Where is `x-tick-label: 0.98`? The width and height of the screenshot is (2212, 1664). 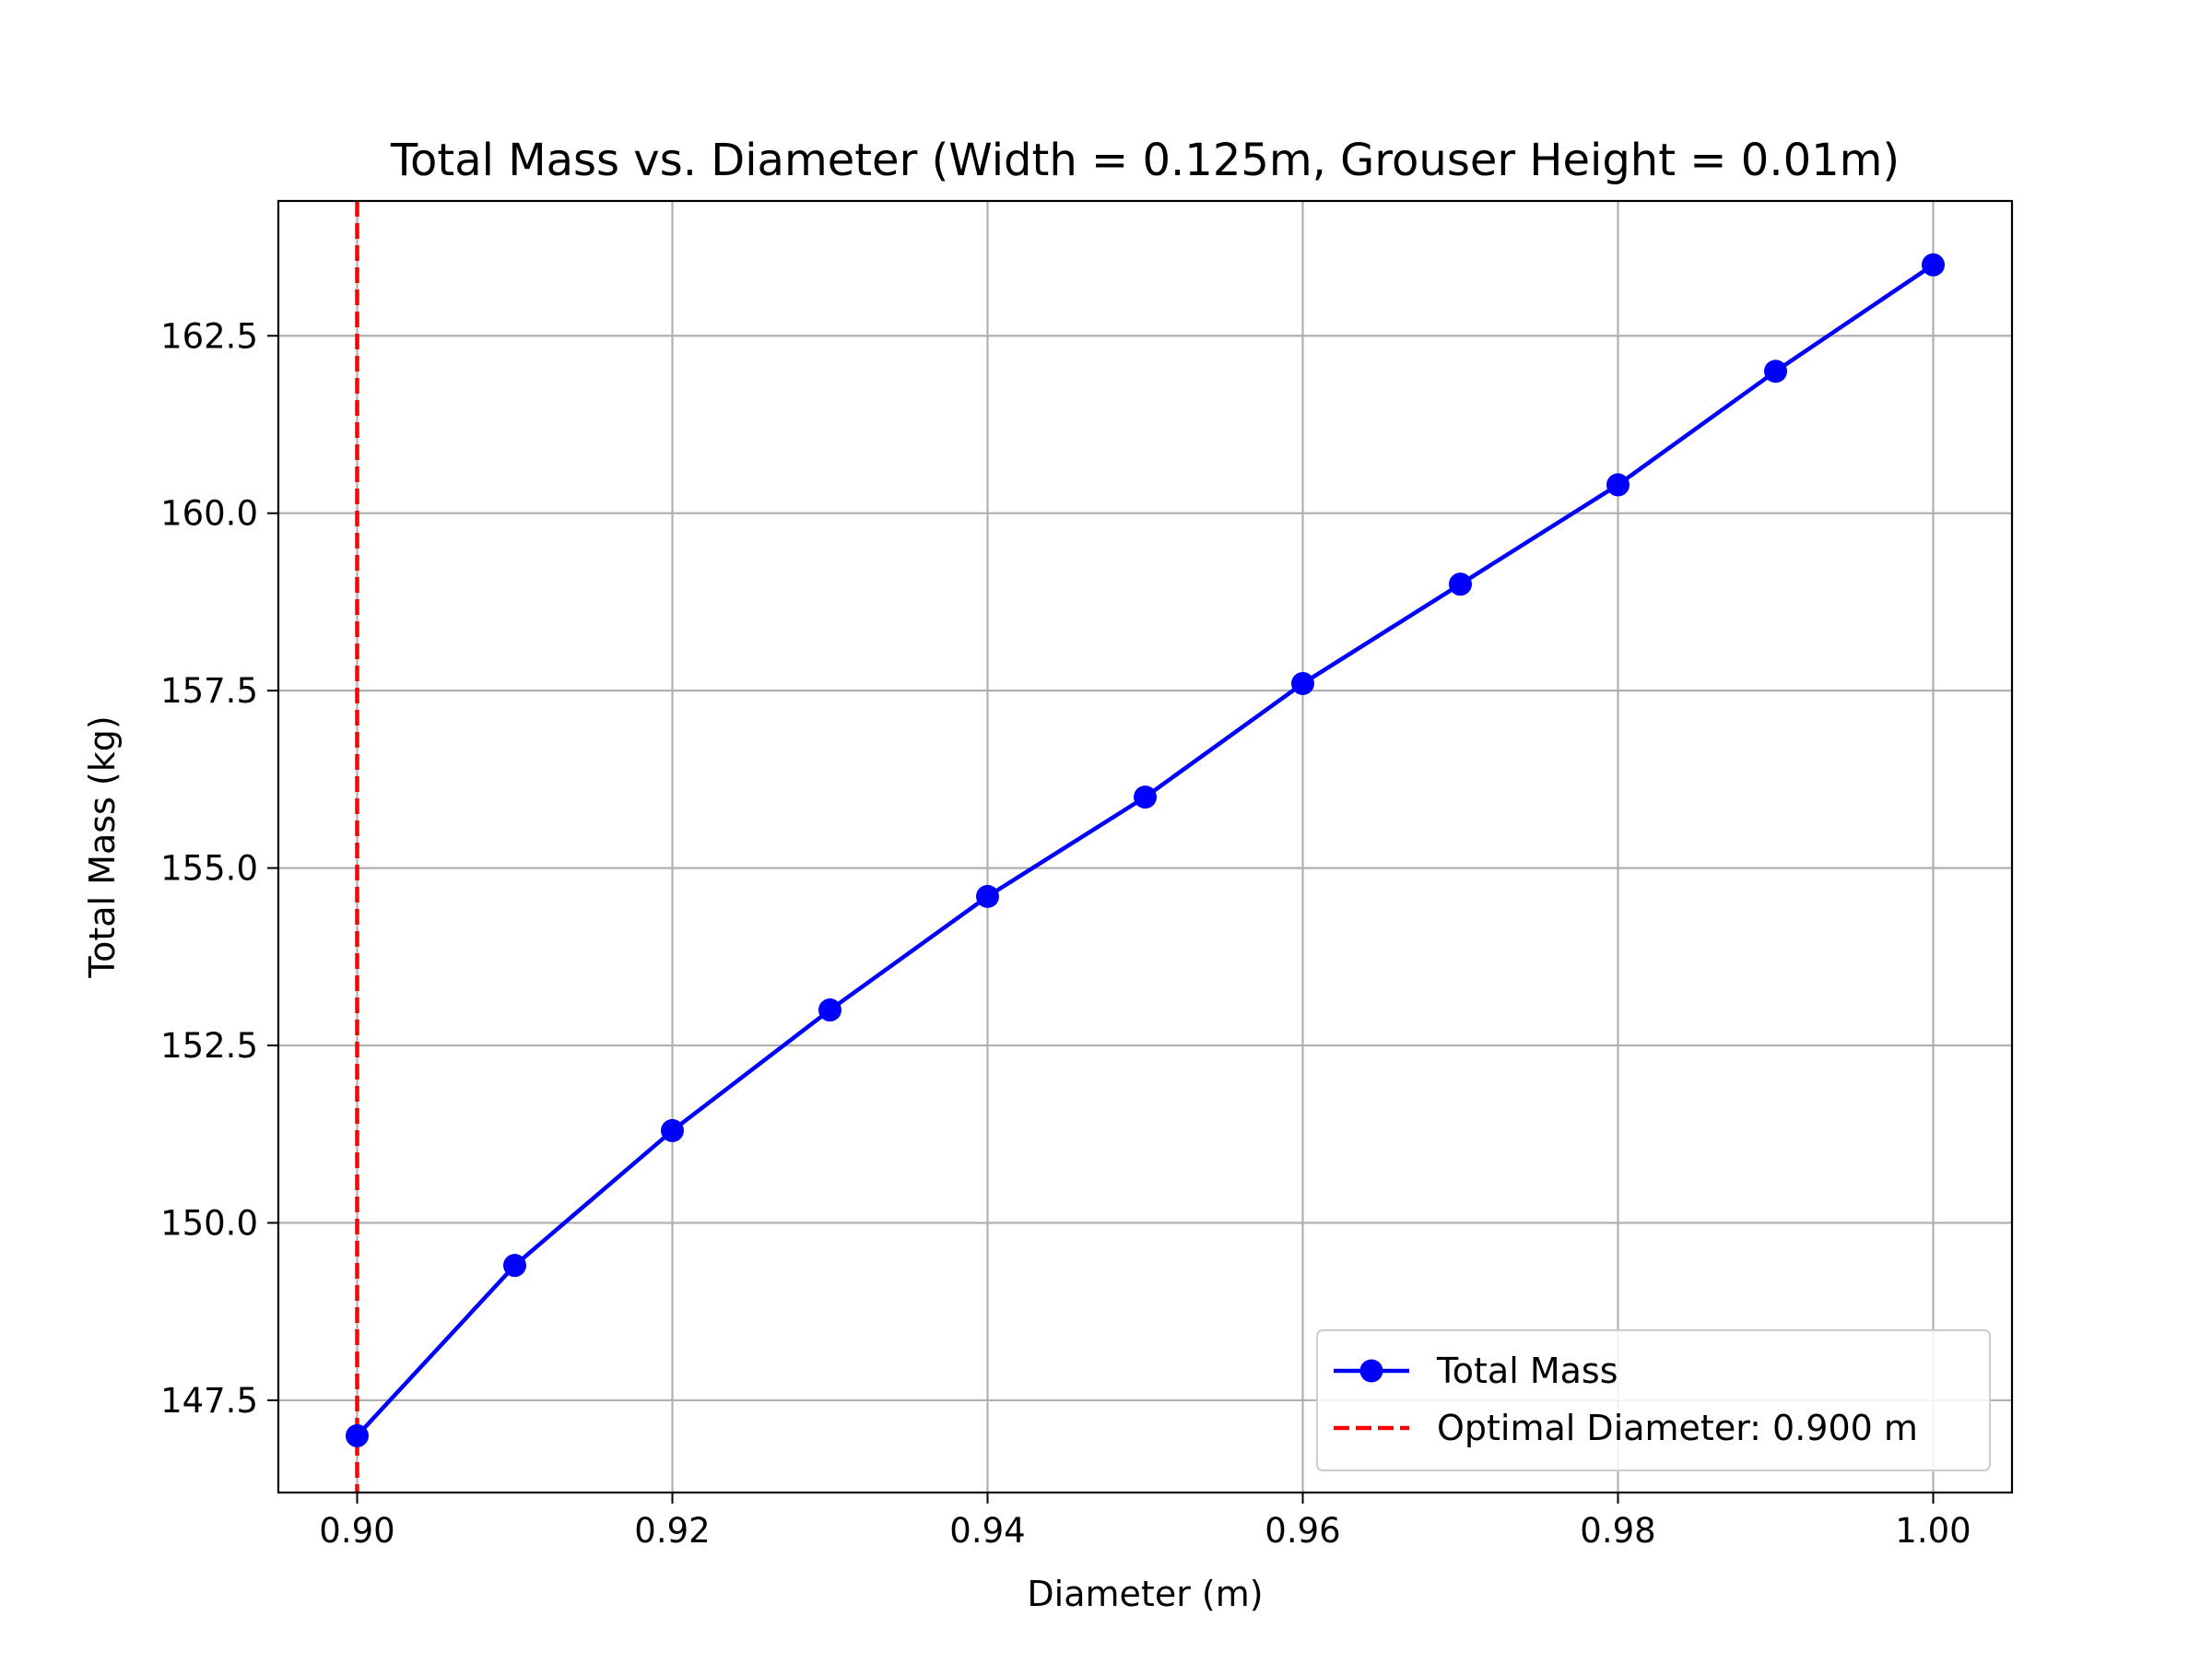 x-tick-label: 0.98 is located at coordinates (1617, 1531).